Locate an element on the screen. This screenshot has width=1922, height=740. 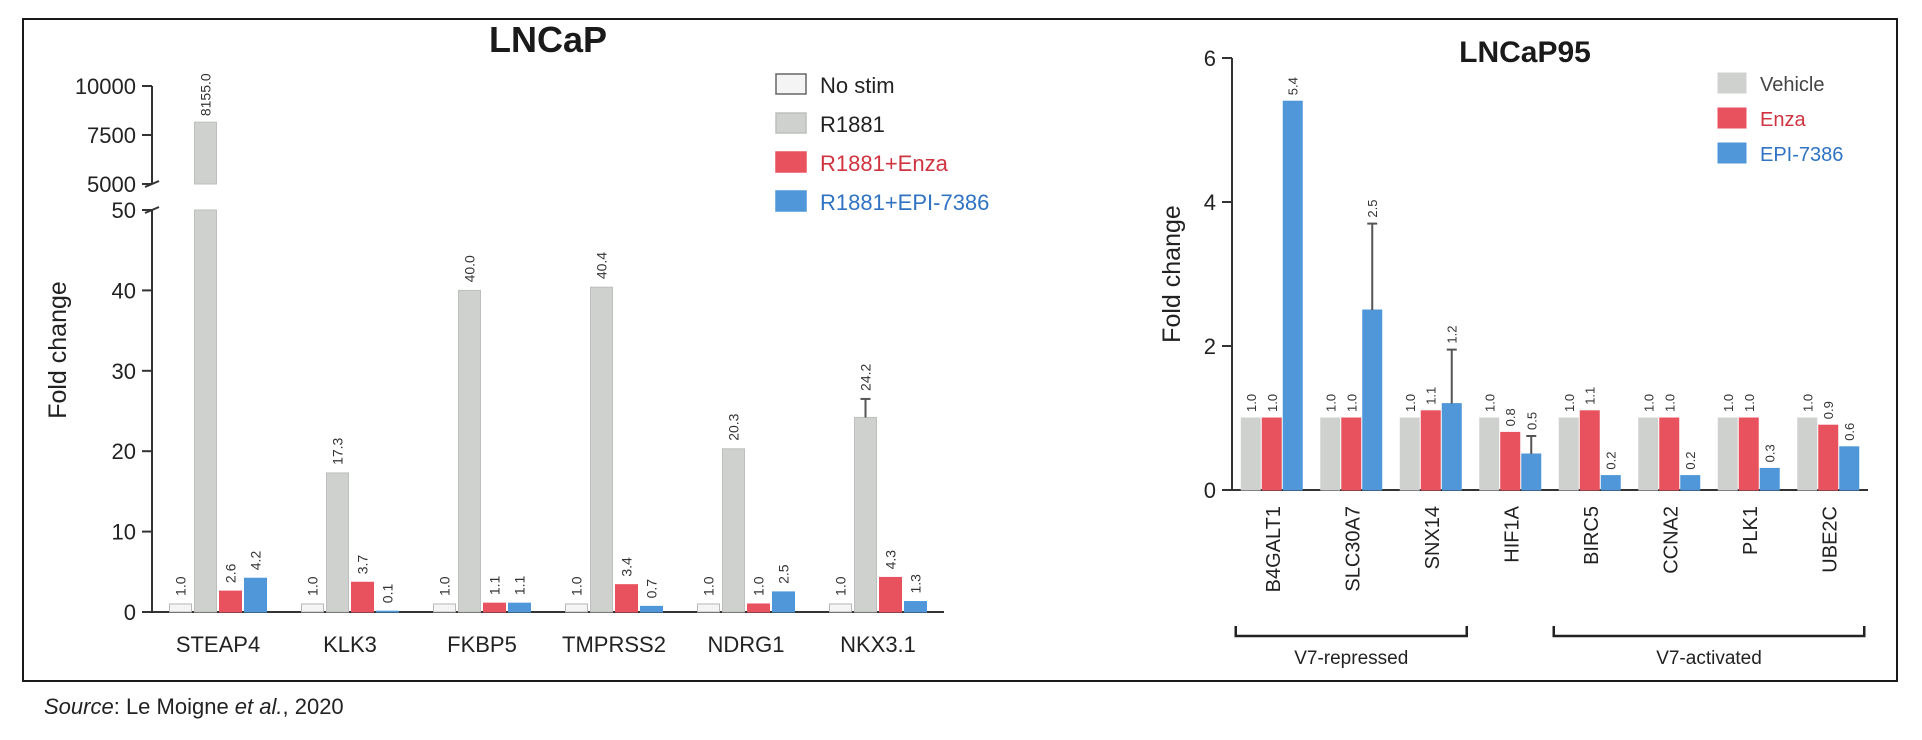
y-tick-label: 10 is located at coordinates (124, 532).